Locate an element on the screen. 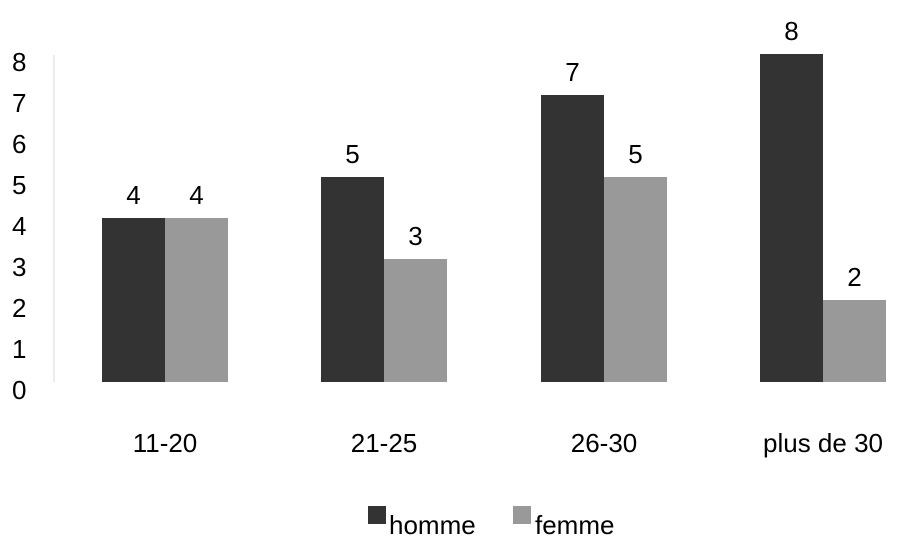 Image resolution: width=898 pixels, height=538 pixels. data-label-femme-2: 5 is located at coordinates (635, 154).